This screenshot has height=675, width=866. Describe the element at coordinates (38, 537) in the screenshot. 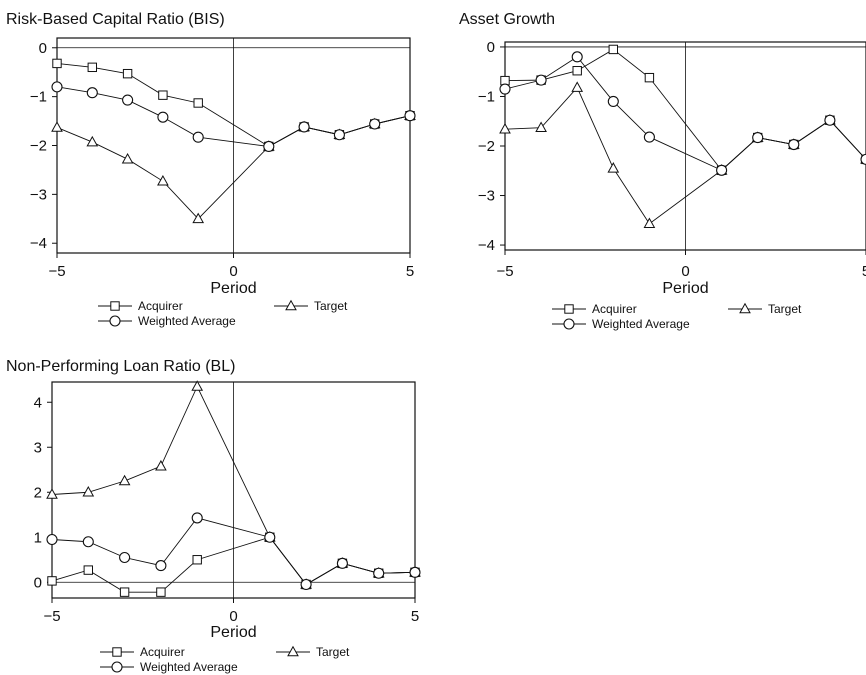

I see `y-tick-label: 1` at that location.